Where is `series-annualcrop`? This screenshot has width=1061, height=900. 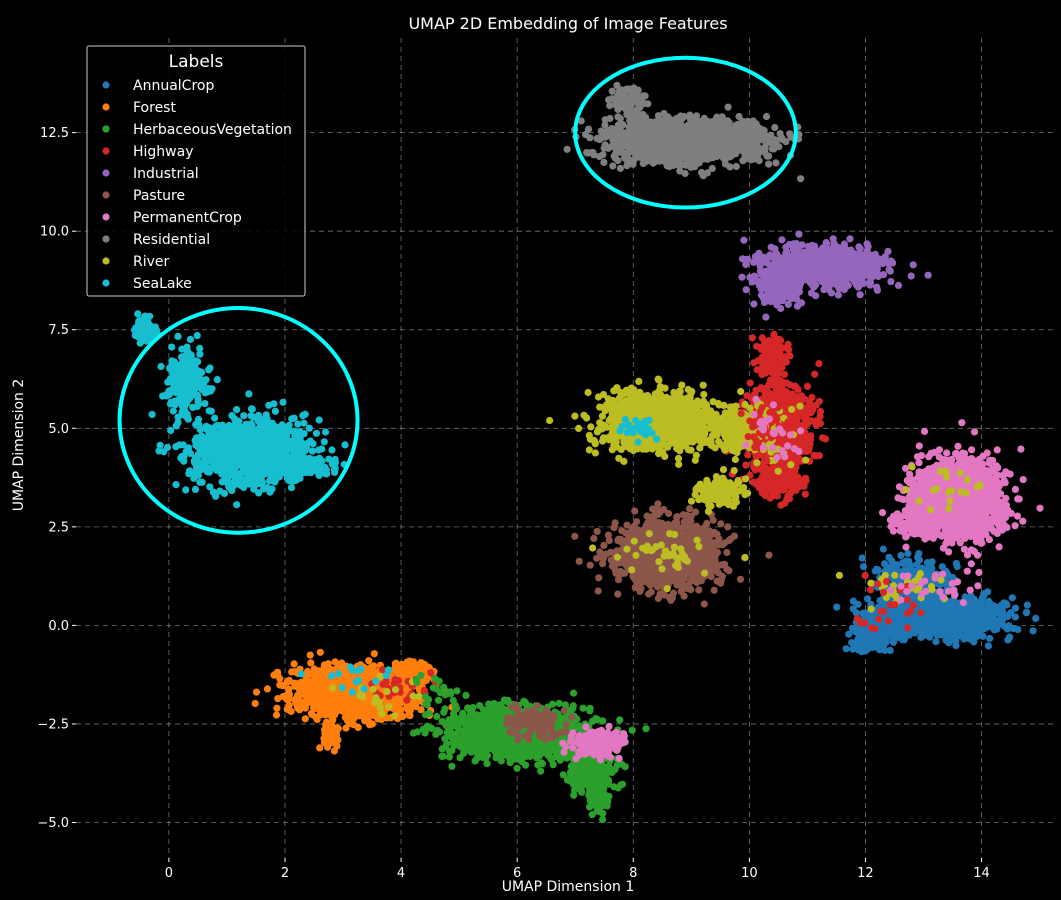 series-annualcrop is located at coordinates (936, 600).